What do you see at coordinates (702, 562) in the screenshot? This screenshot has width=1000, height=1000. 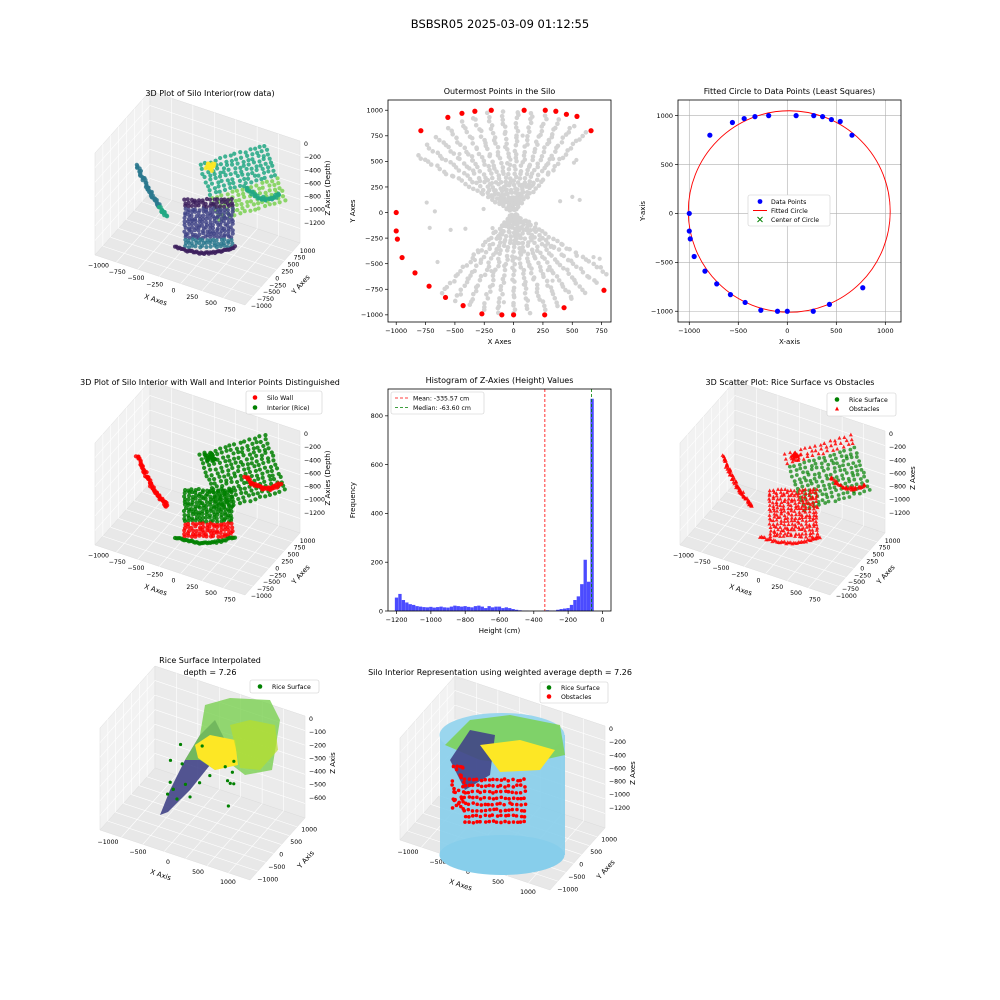 I see `x-tick-label: −750` at bounding box center [702, 562].